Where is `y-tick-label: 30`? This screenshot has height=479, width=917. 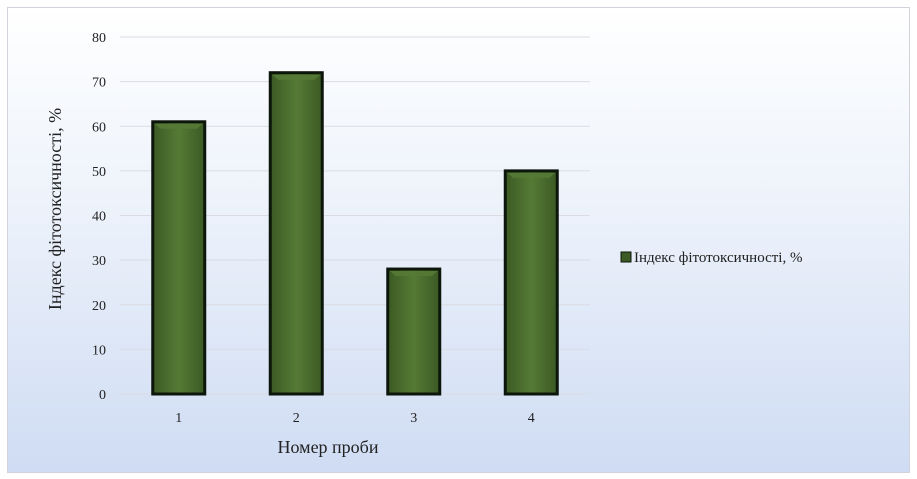
y-tick-label: 30 is located at coordinates (99, 261).